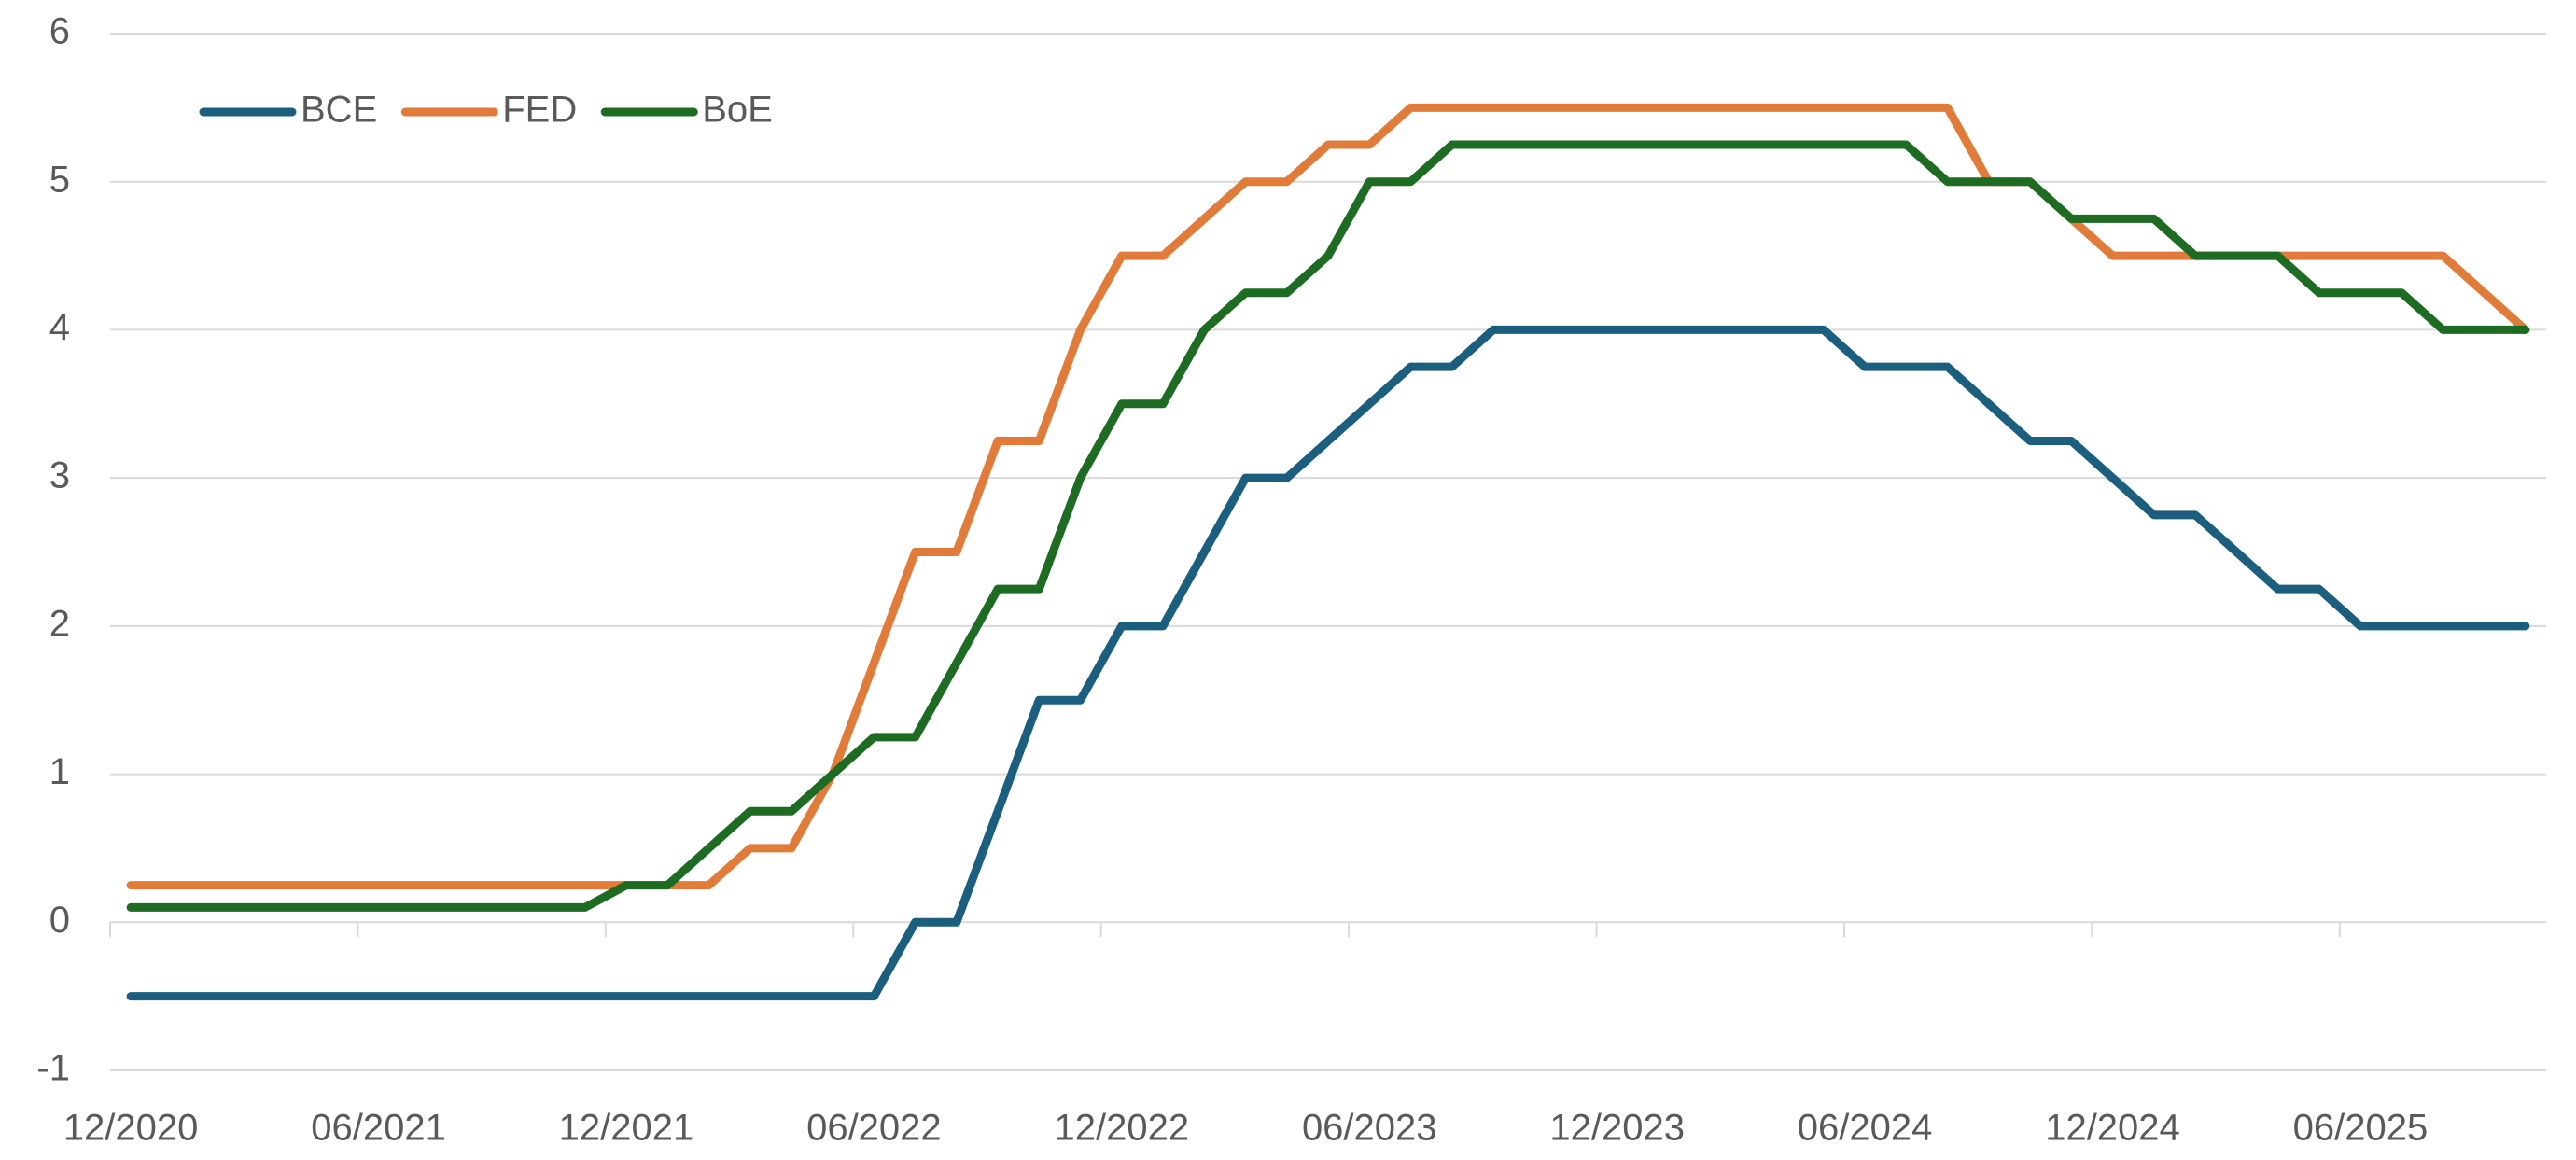 This screenshot has height=1160, width=2576. Describe the element at coordinates (59, 327) in the screenshot. I see `y-tick-label: 4` at that location.